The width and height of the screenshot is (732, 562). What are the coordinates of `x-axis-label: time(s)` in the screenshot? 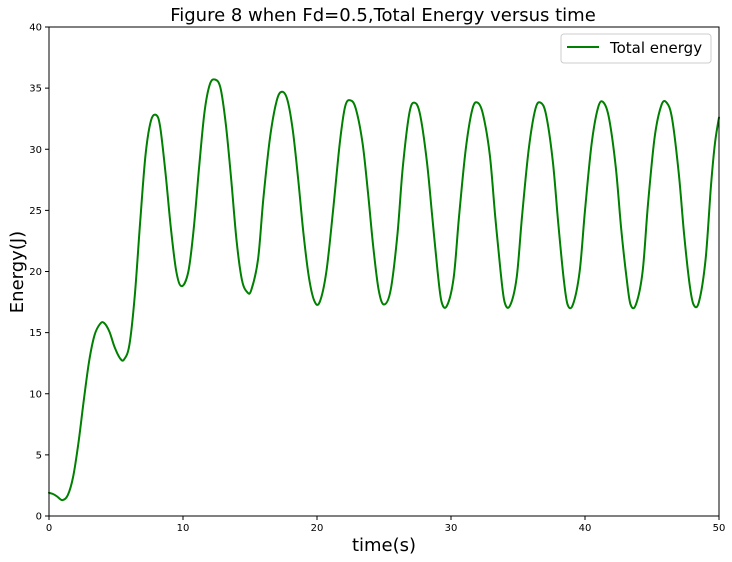 It's located at (384, 545).